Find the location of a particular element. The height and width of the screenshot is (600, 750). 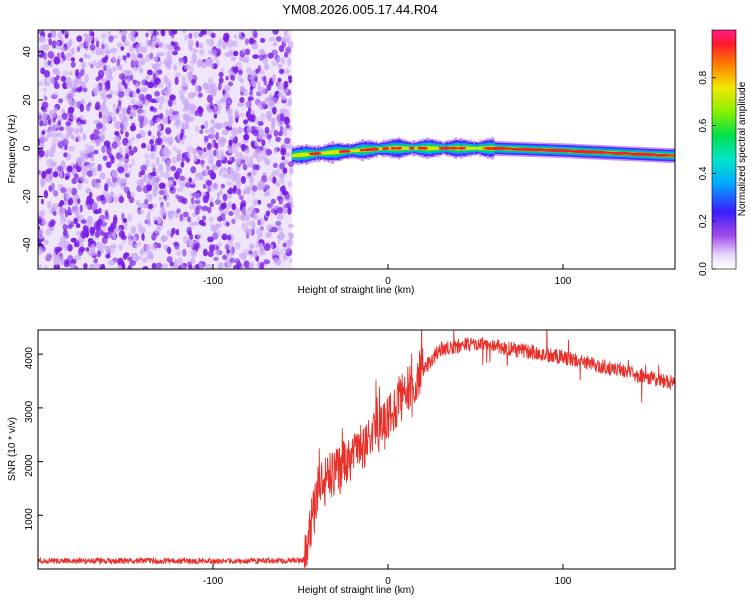

snr-x-axis-label: Height of straight line (km) is located at coordinates (356, 590).